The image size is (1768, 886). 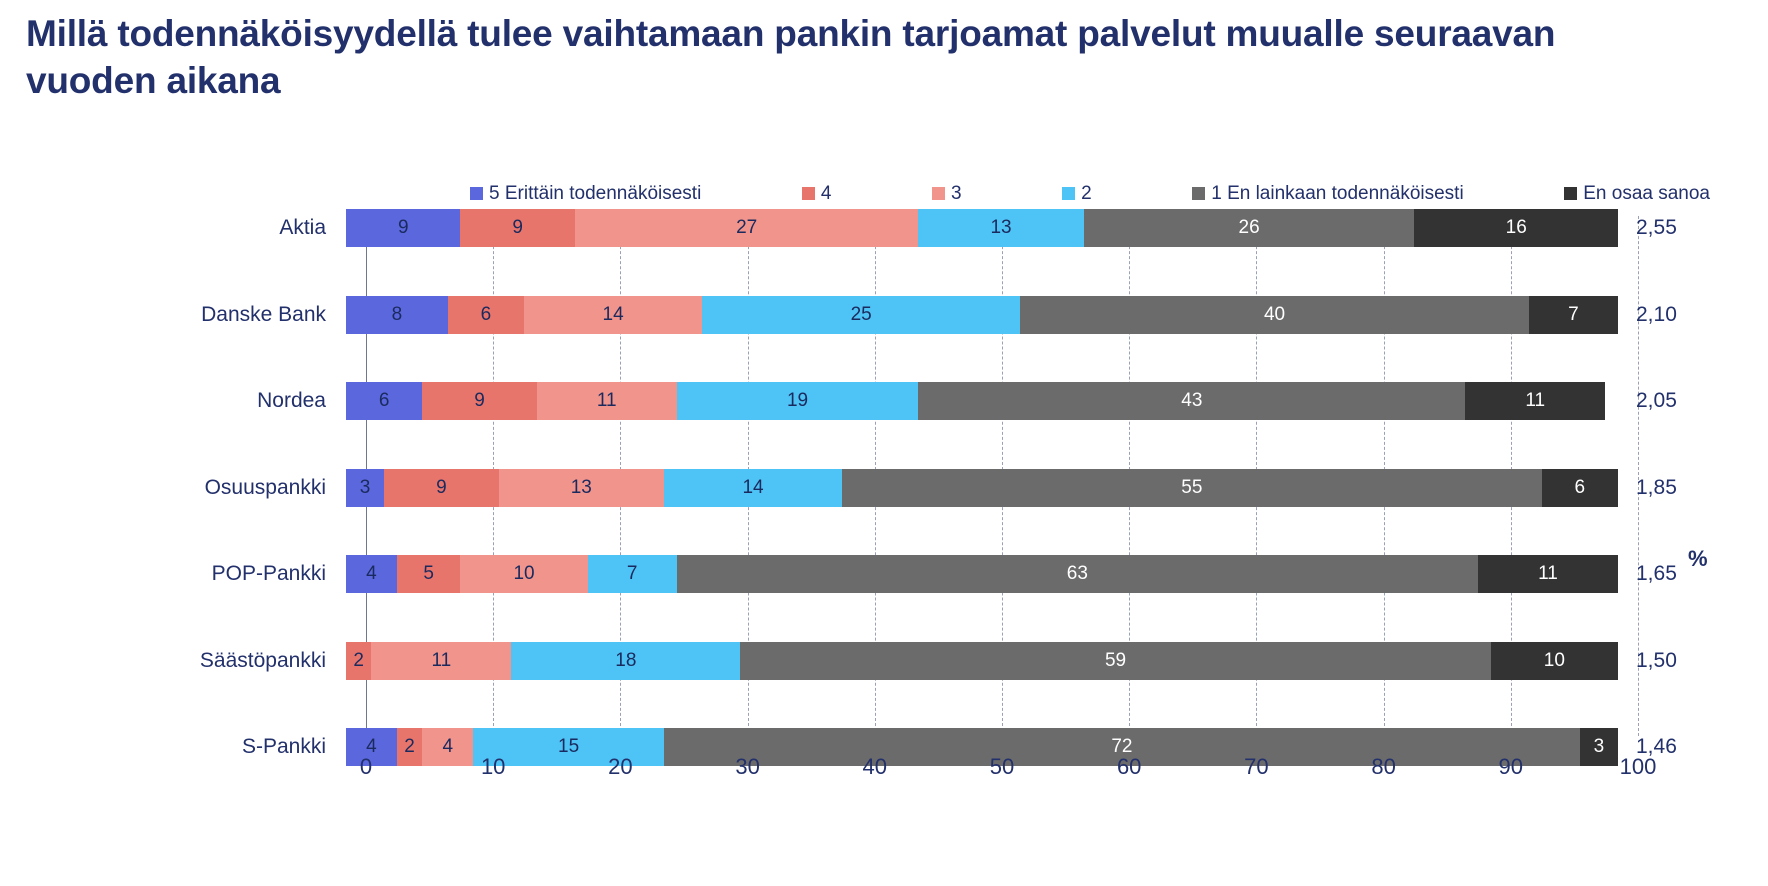 I want to click on bar-segment-value: 19, so click(x=797, y=400).